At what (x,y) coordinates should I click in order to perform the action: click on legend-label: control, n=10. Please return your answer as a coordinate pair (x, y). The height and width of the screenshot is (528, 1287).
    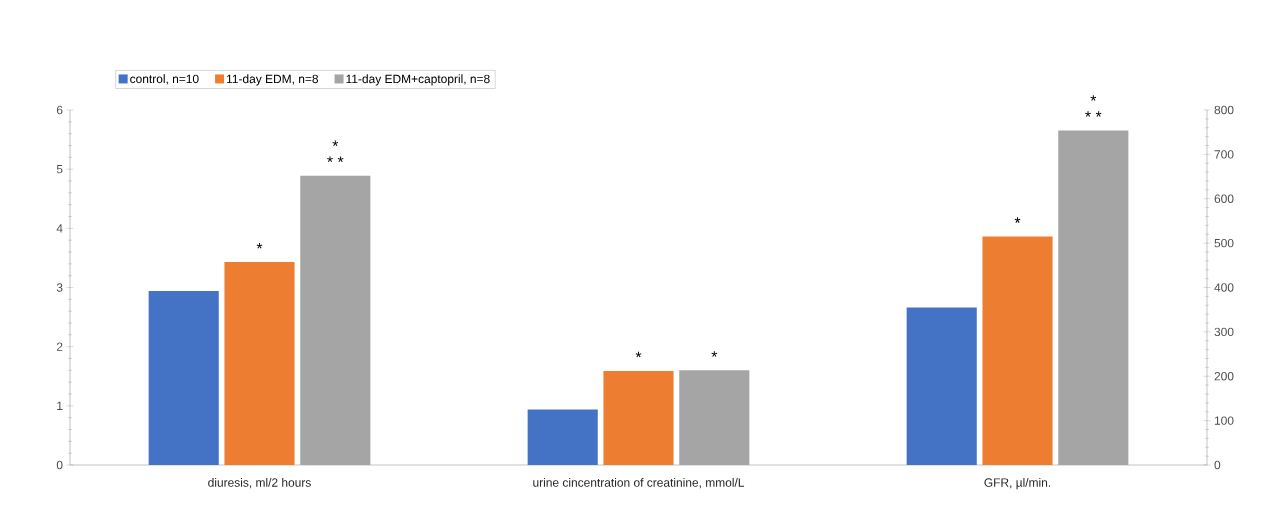
    Looking at the image, I should click on (164, 79).